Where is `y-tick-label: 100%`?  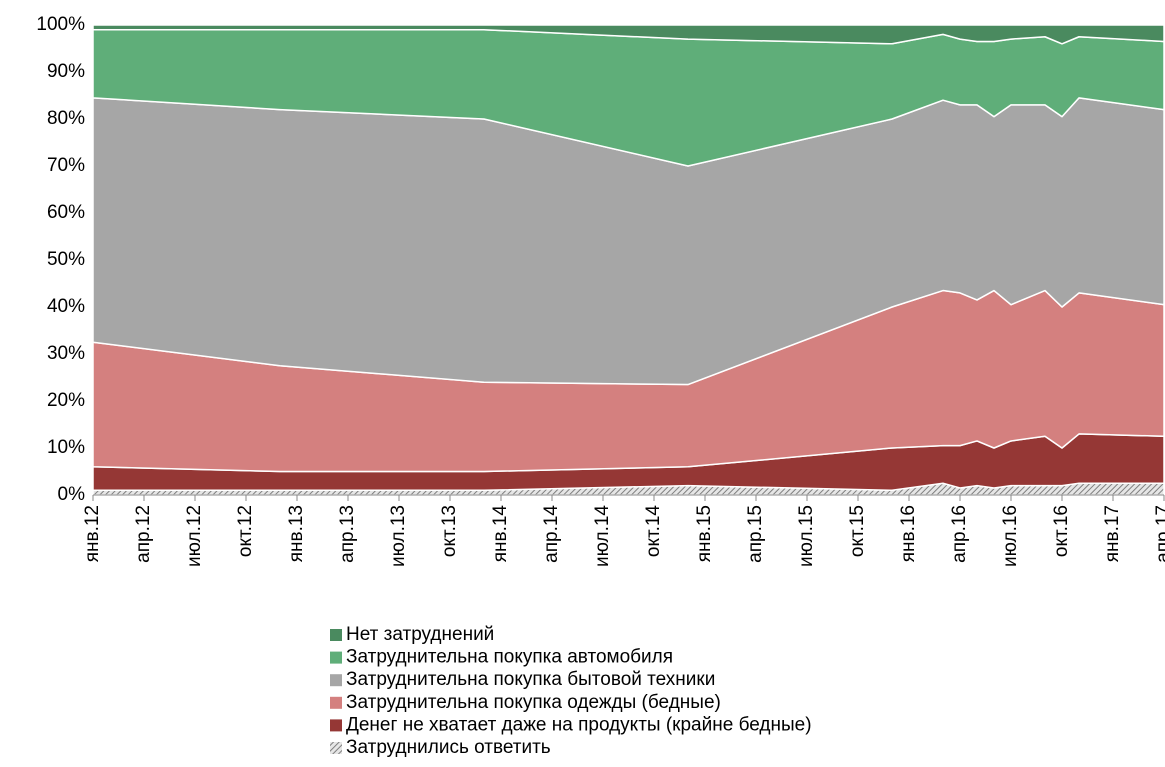 y-tick-label: 100% is located at coordinates (60, 24).